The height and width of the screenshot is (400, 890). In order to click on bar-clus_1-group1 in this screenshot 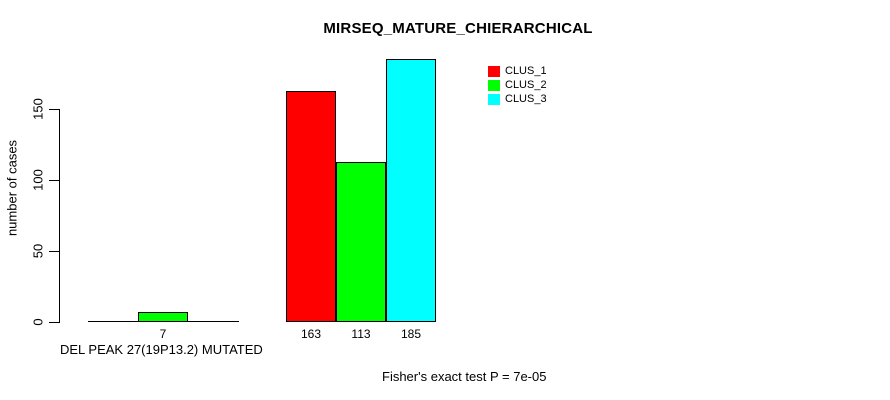, I will do `click(113, 321)`.